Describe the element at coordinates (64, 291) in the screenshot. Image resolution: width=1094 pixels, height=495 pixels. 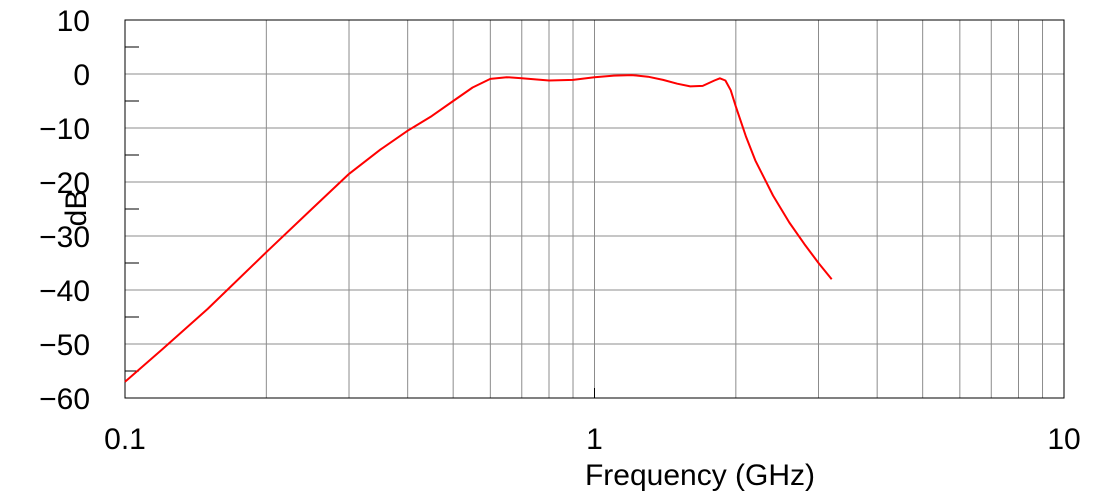
I see `y-tick-label: −40` at that location.